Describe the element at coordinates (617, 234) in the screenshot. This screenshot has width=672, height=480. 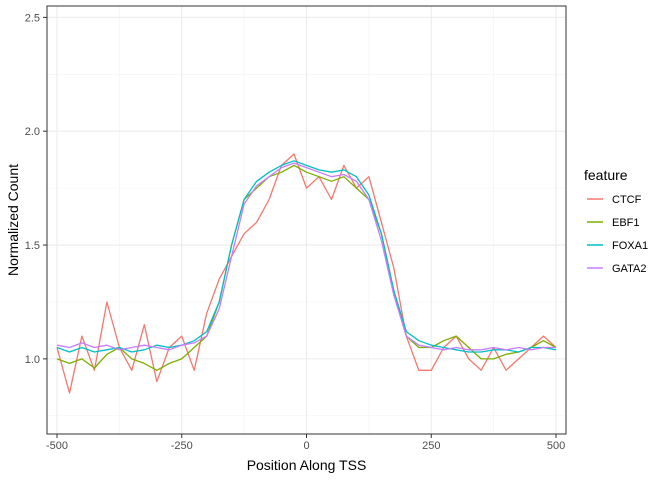
I see `legend-items: CTCF EBF1 FOXA1 GATA2` at that location.